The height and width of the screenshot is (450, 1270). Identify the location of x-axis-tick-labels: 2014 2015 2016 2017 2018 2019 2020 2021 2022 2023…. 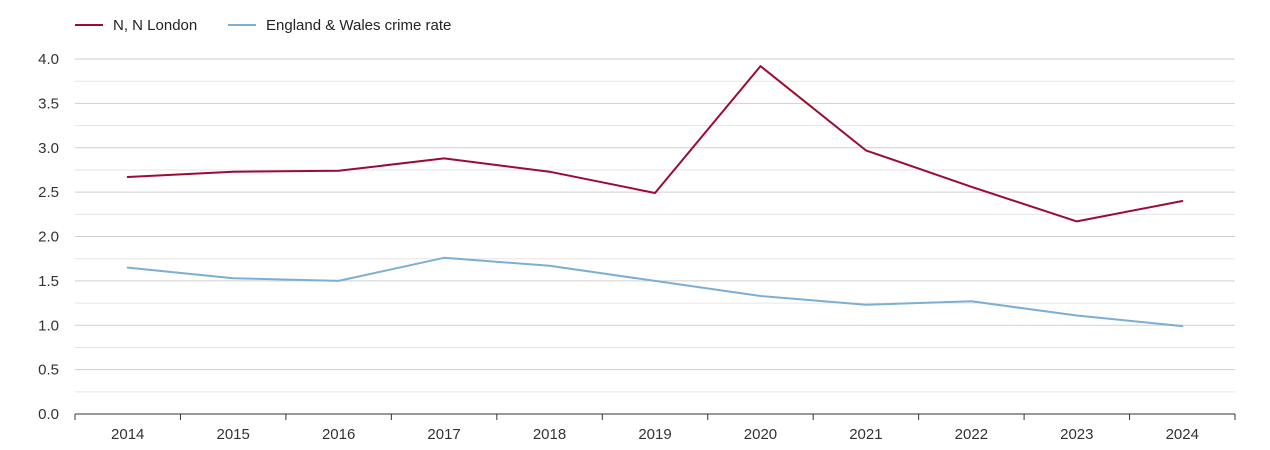
(655, 428).